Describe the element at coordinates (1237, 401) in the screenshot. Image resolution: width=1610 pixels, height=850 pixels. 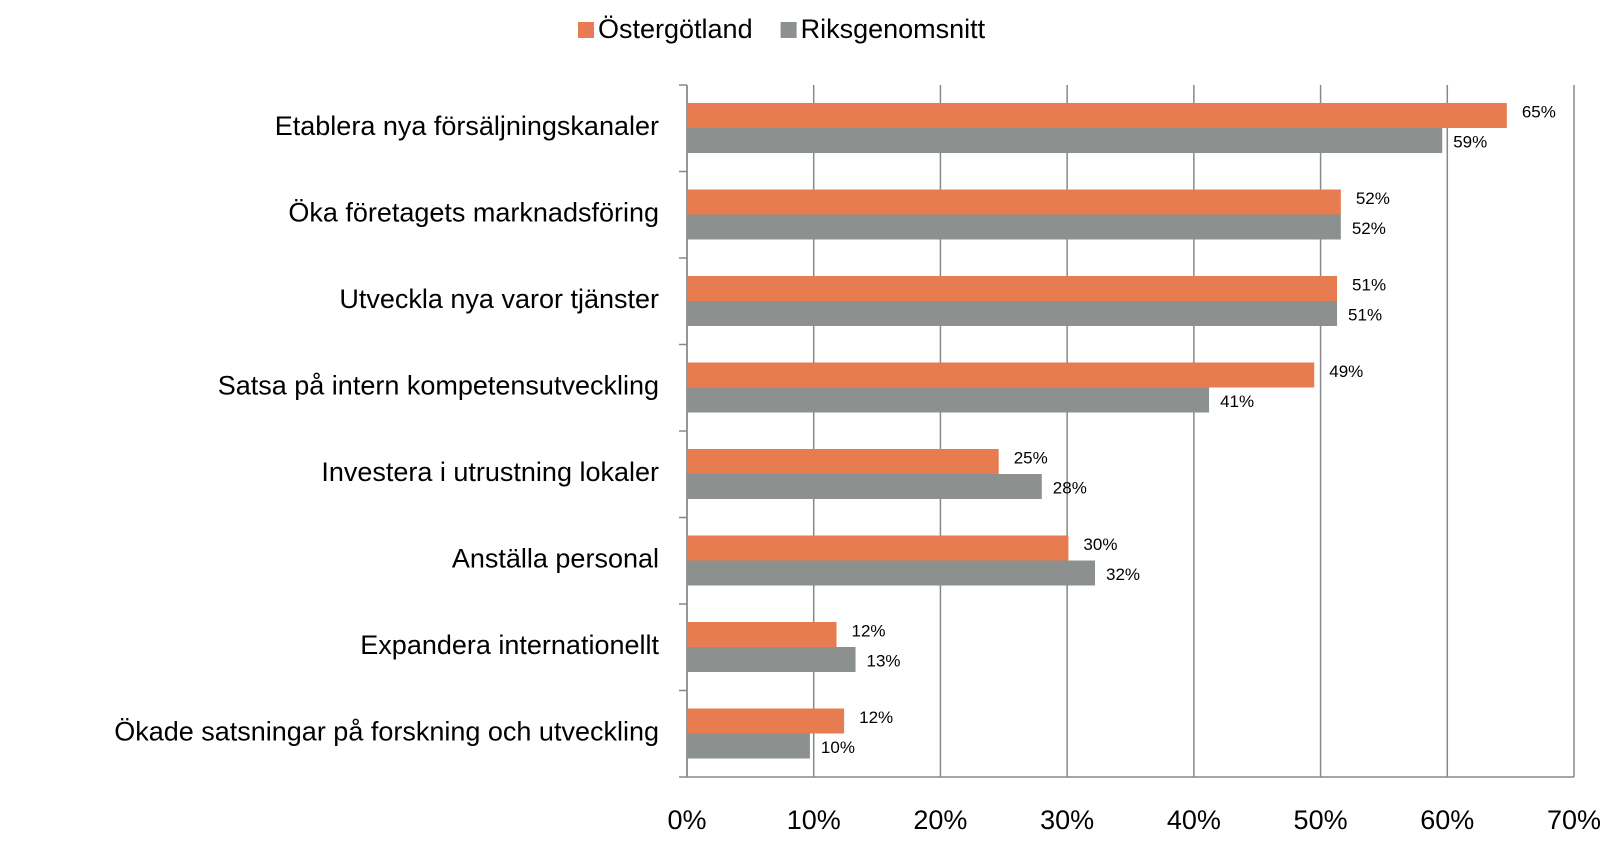
I see `data-label: 41%` at that location.